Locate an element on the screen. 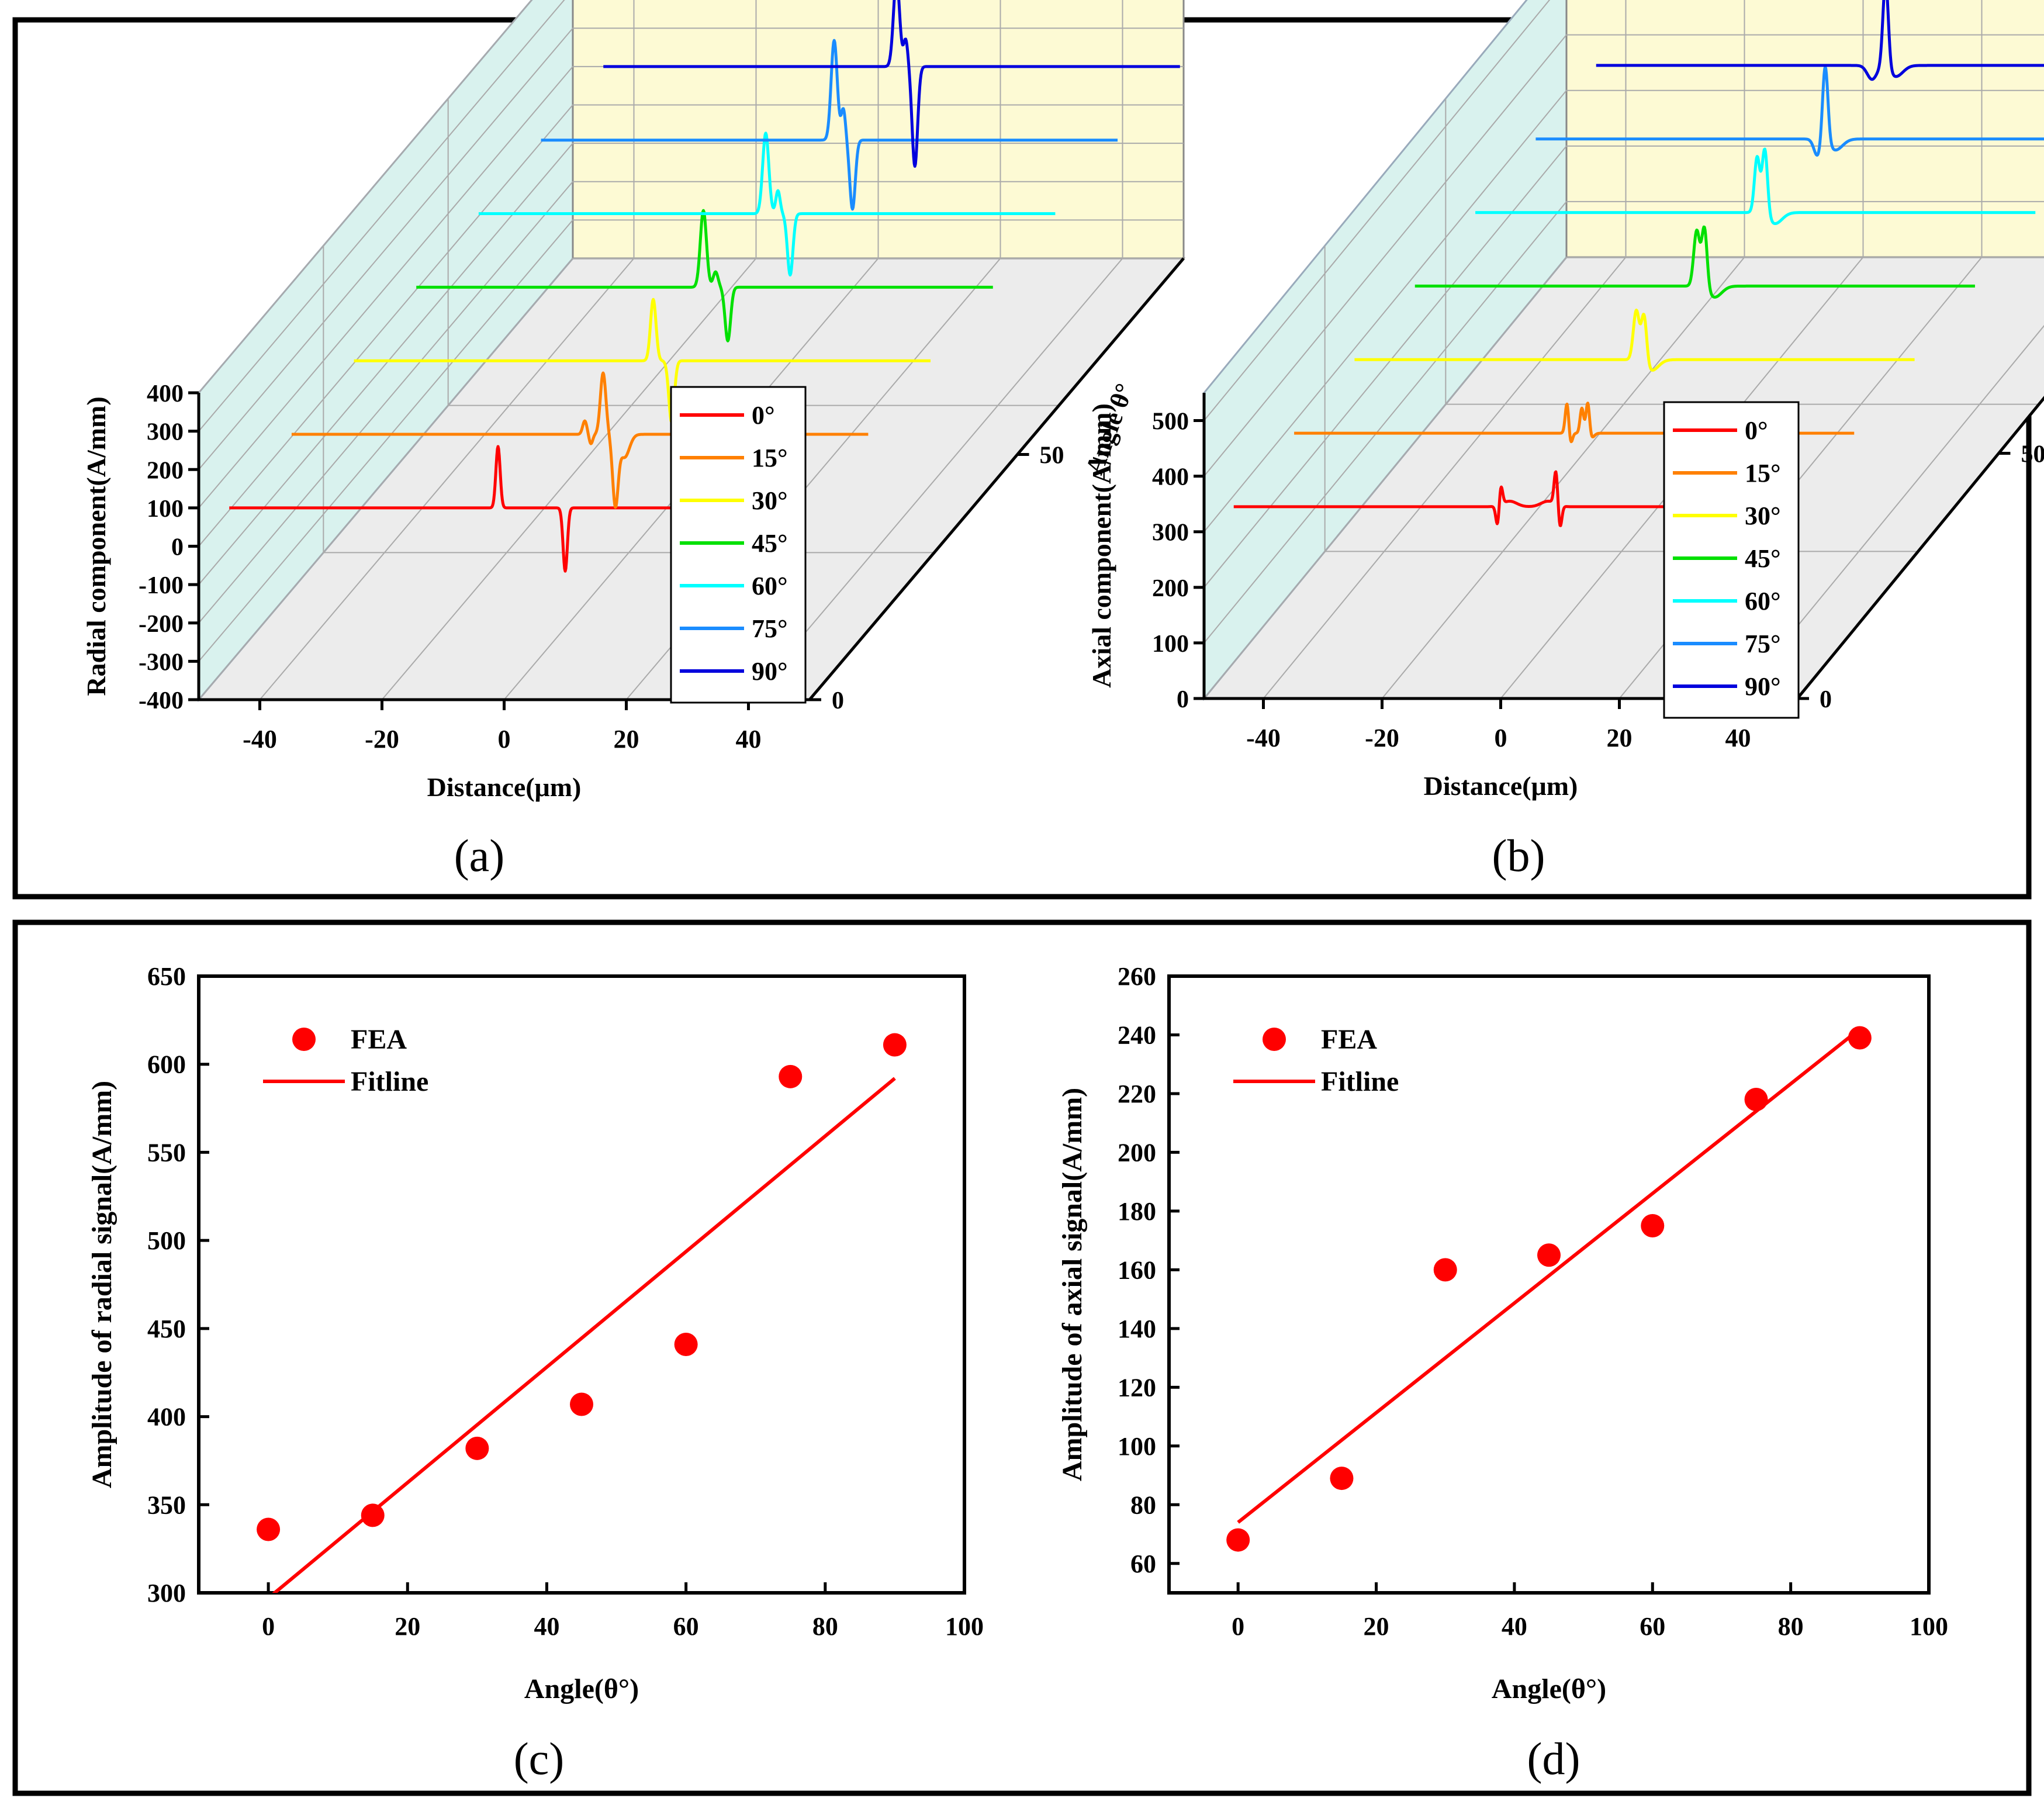  caption-a: (a) is located at coordinates (479, 855).